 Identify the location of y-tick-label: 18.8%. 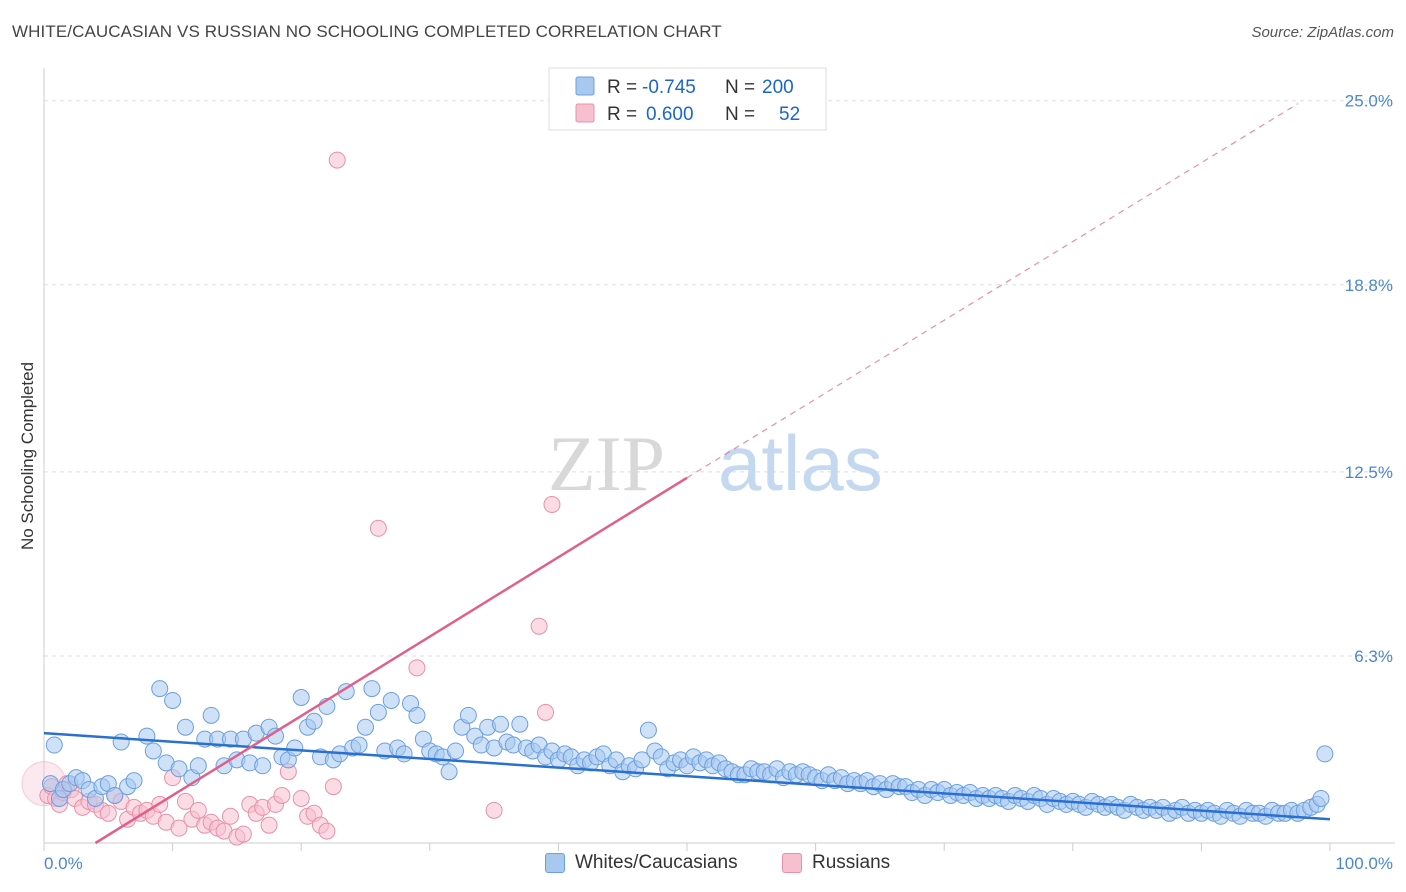
(1369, 285).